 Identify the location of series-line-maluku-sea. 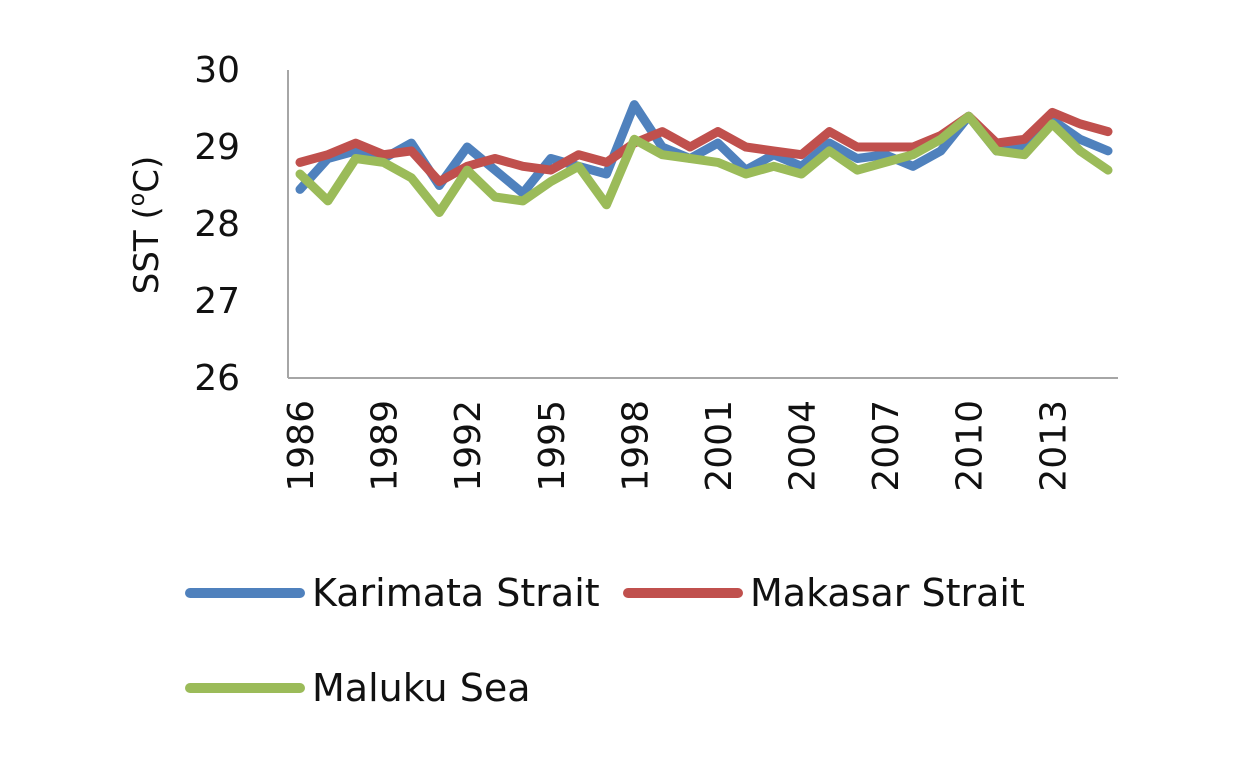
(704, 164).